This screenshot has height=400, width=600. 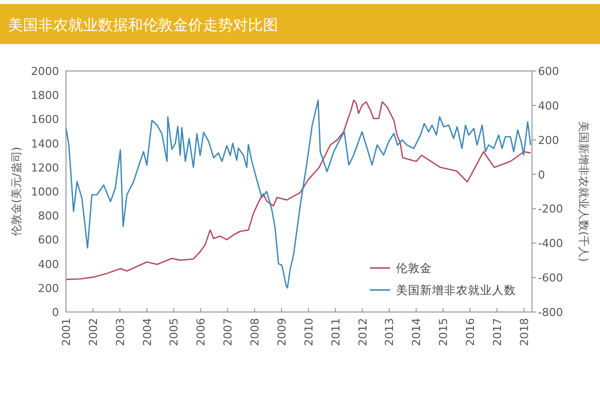 What do you see at coordinates (201, 332) in the screenshot?
I see `x-tick-label: 2006` at bounding box center [201, 332].